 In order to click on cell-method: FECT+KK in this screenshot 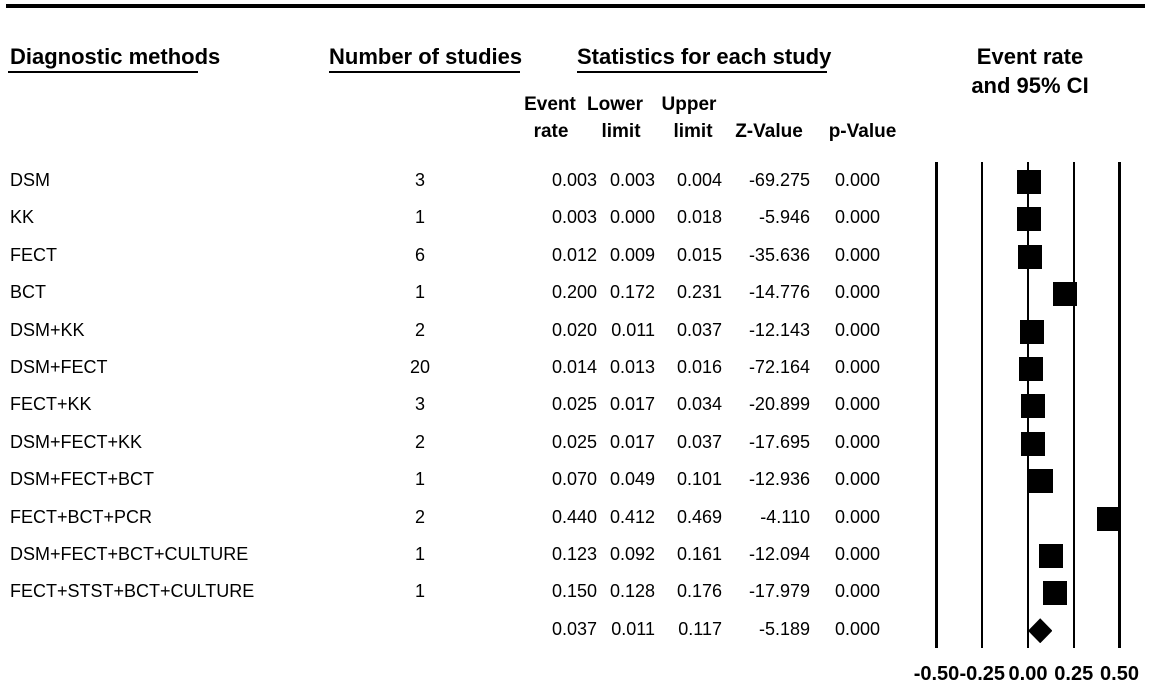, I will do `click(51, 404)`.